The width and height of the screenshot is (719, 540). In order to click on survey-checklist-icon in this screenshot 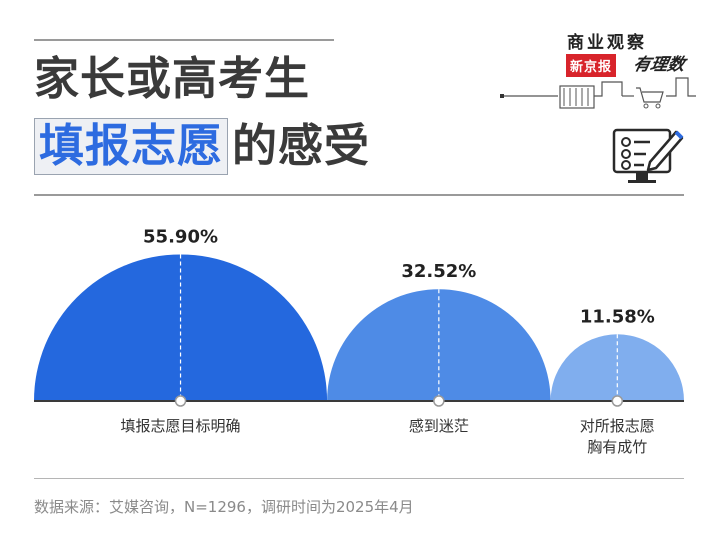, I will do `click(648, 155)`.